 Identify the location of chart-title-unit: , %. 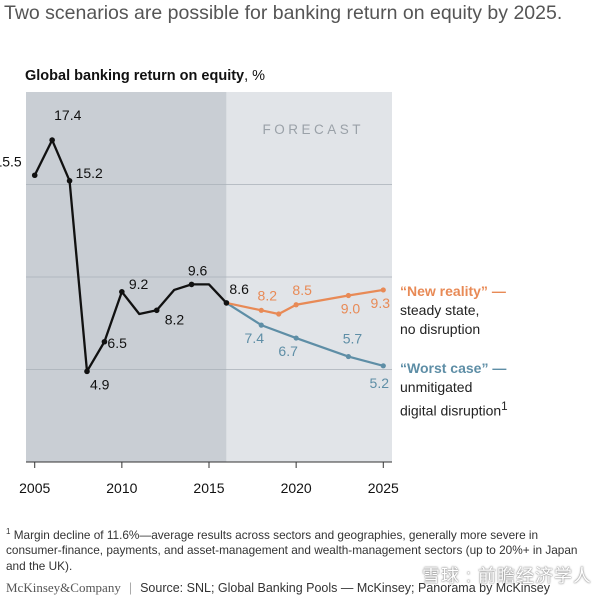
(255, 76).